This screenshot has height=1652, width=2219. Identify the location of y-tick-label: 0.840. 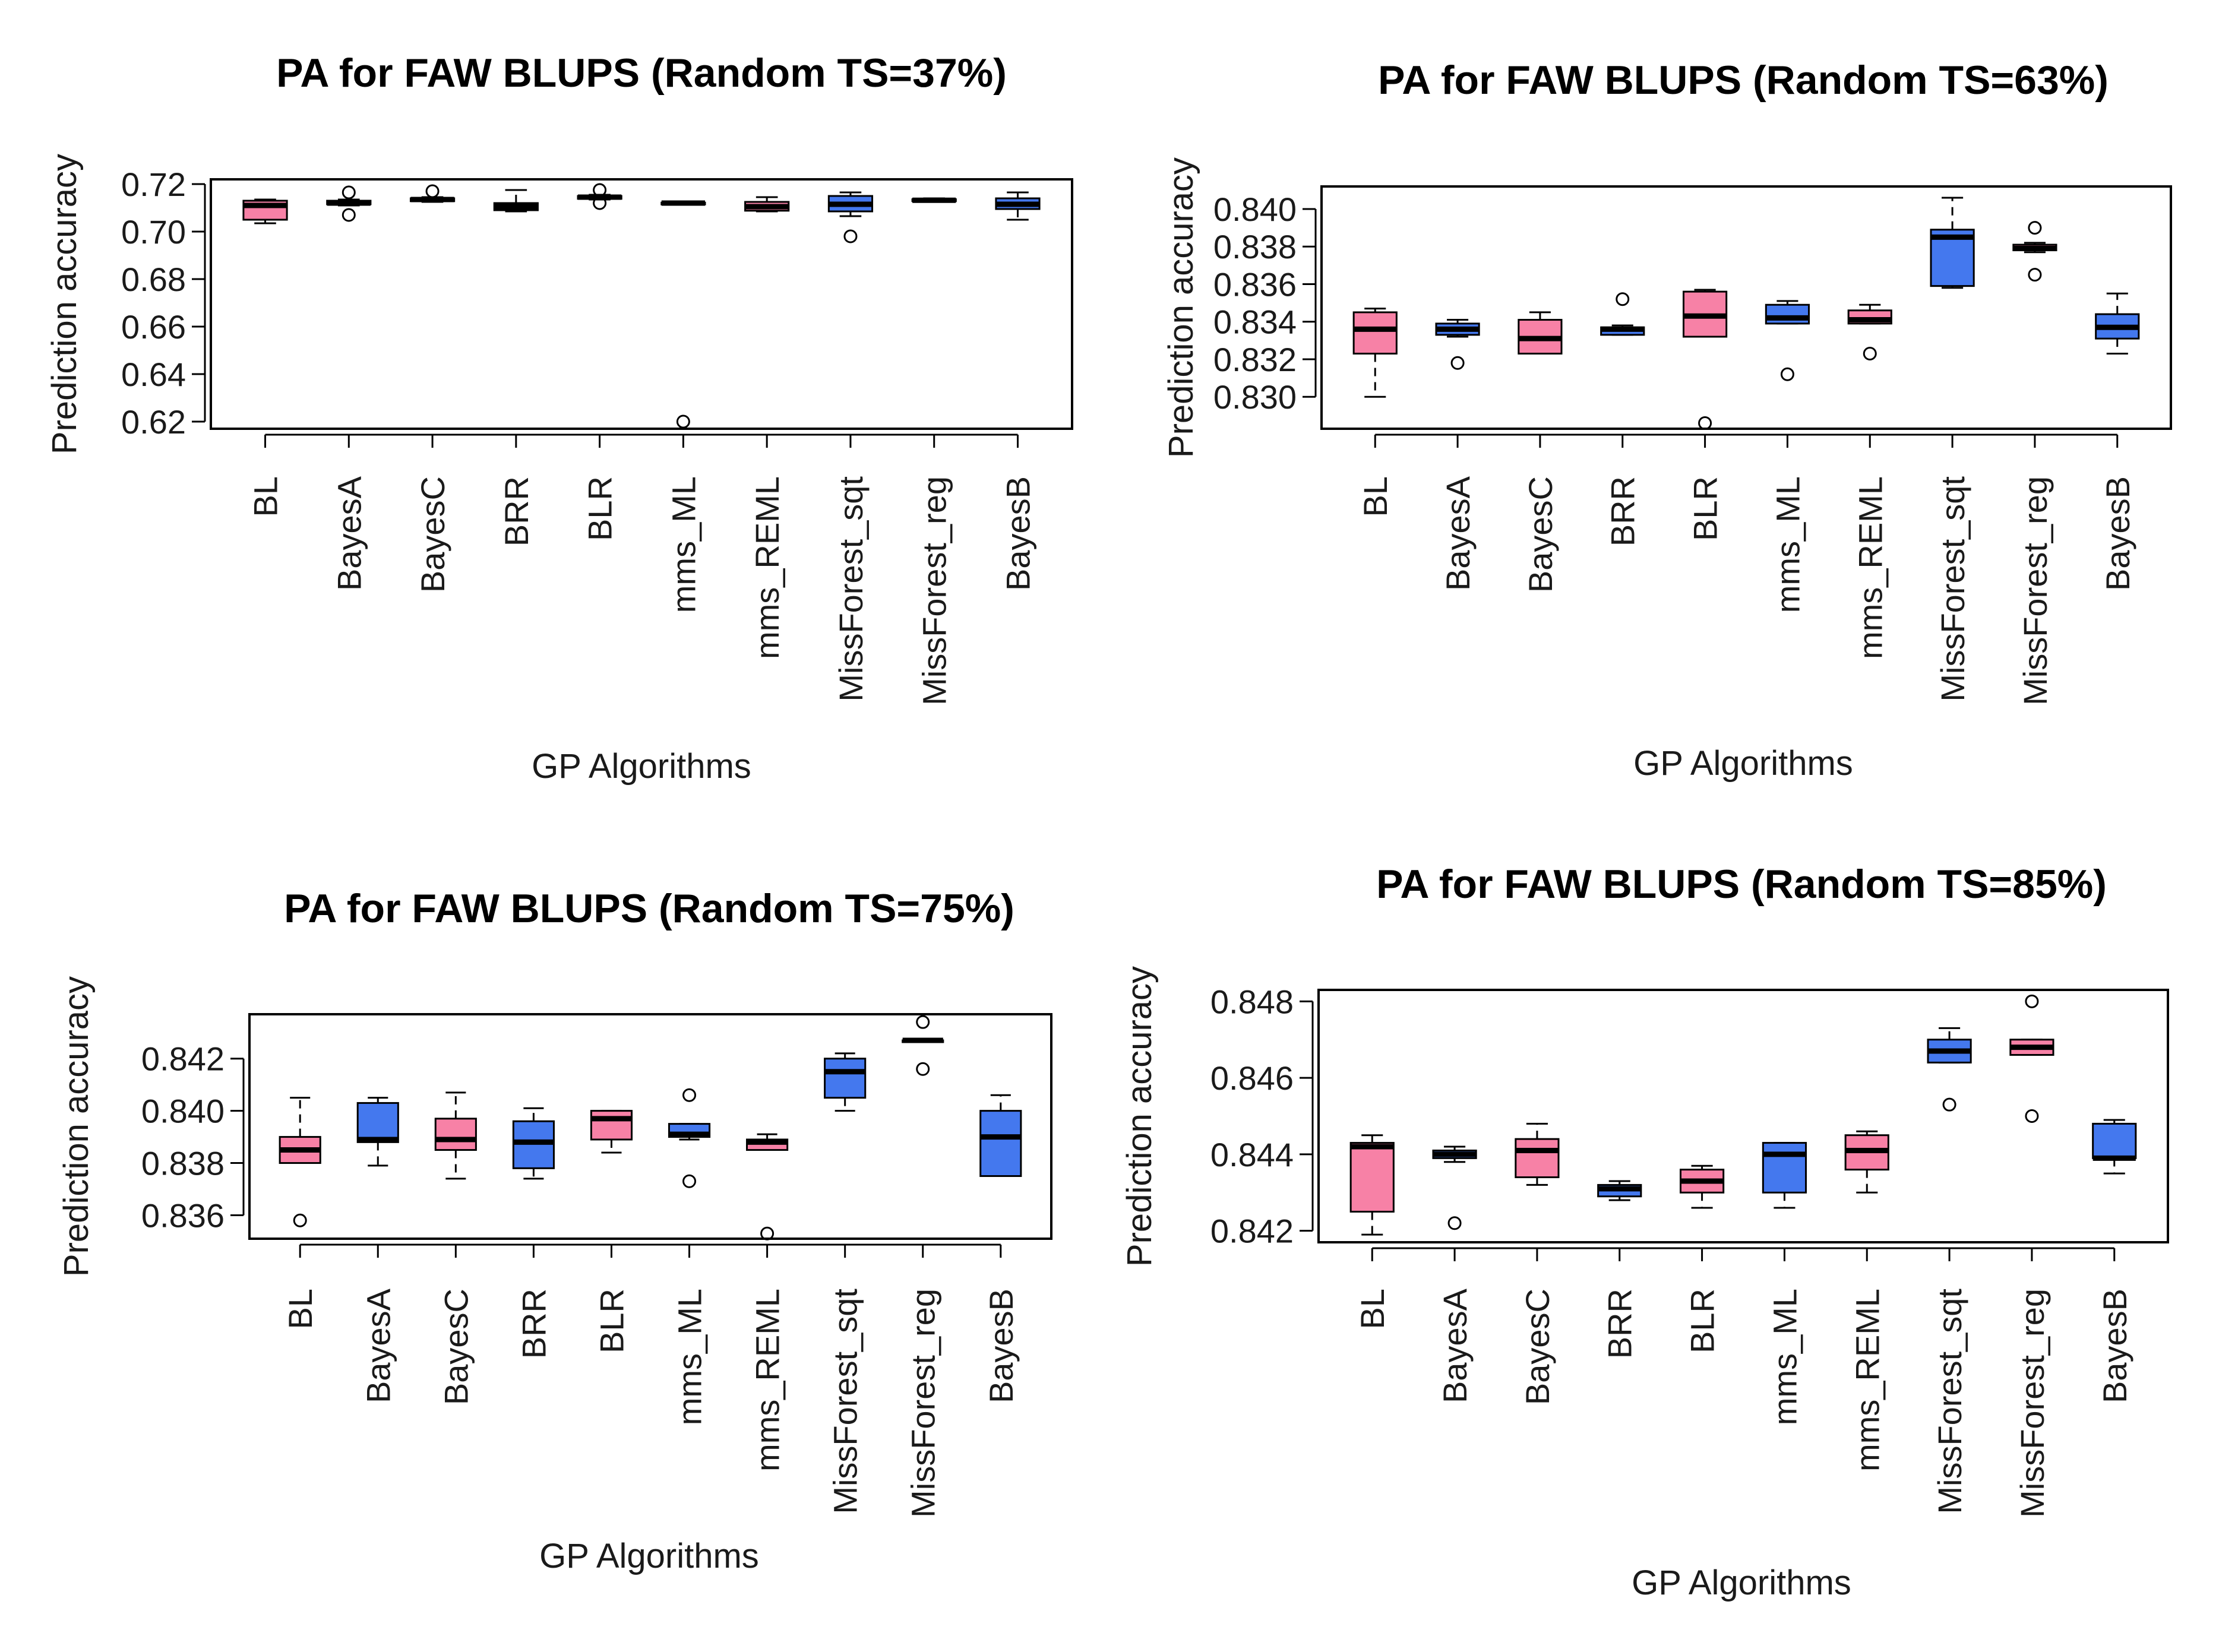
(183, 1111).